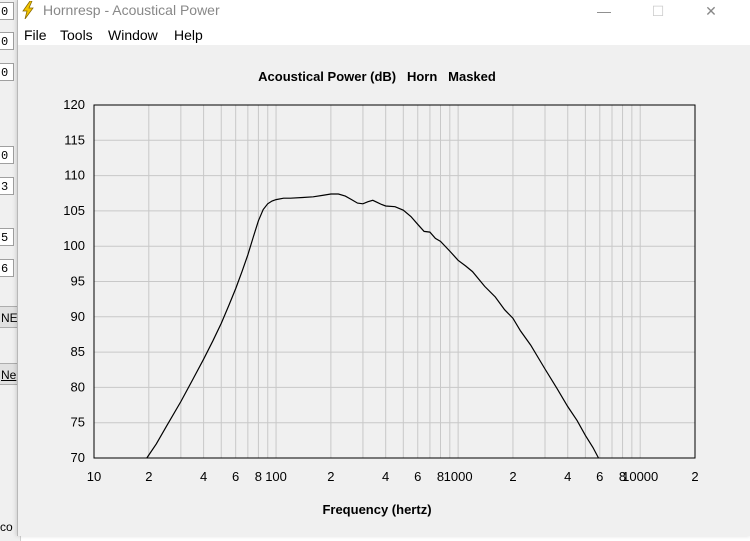 This screenshot has height=541, width=750. Describe the element at coordinates (640, 476) in the screenshot. I see `x-tick-label: 10000` at that location.